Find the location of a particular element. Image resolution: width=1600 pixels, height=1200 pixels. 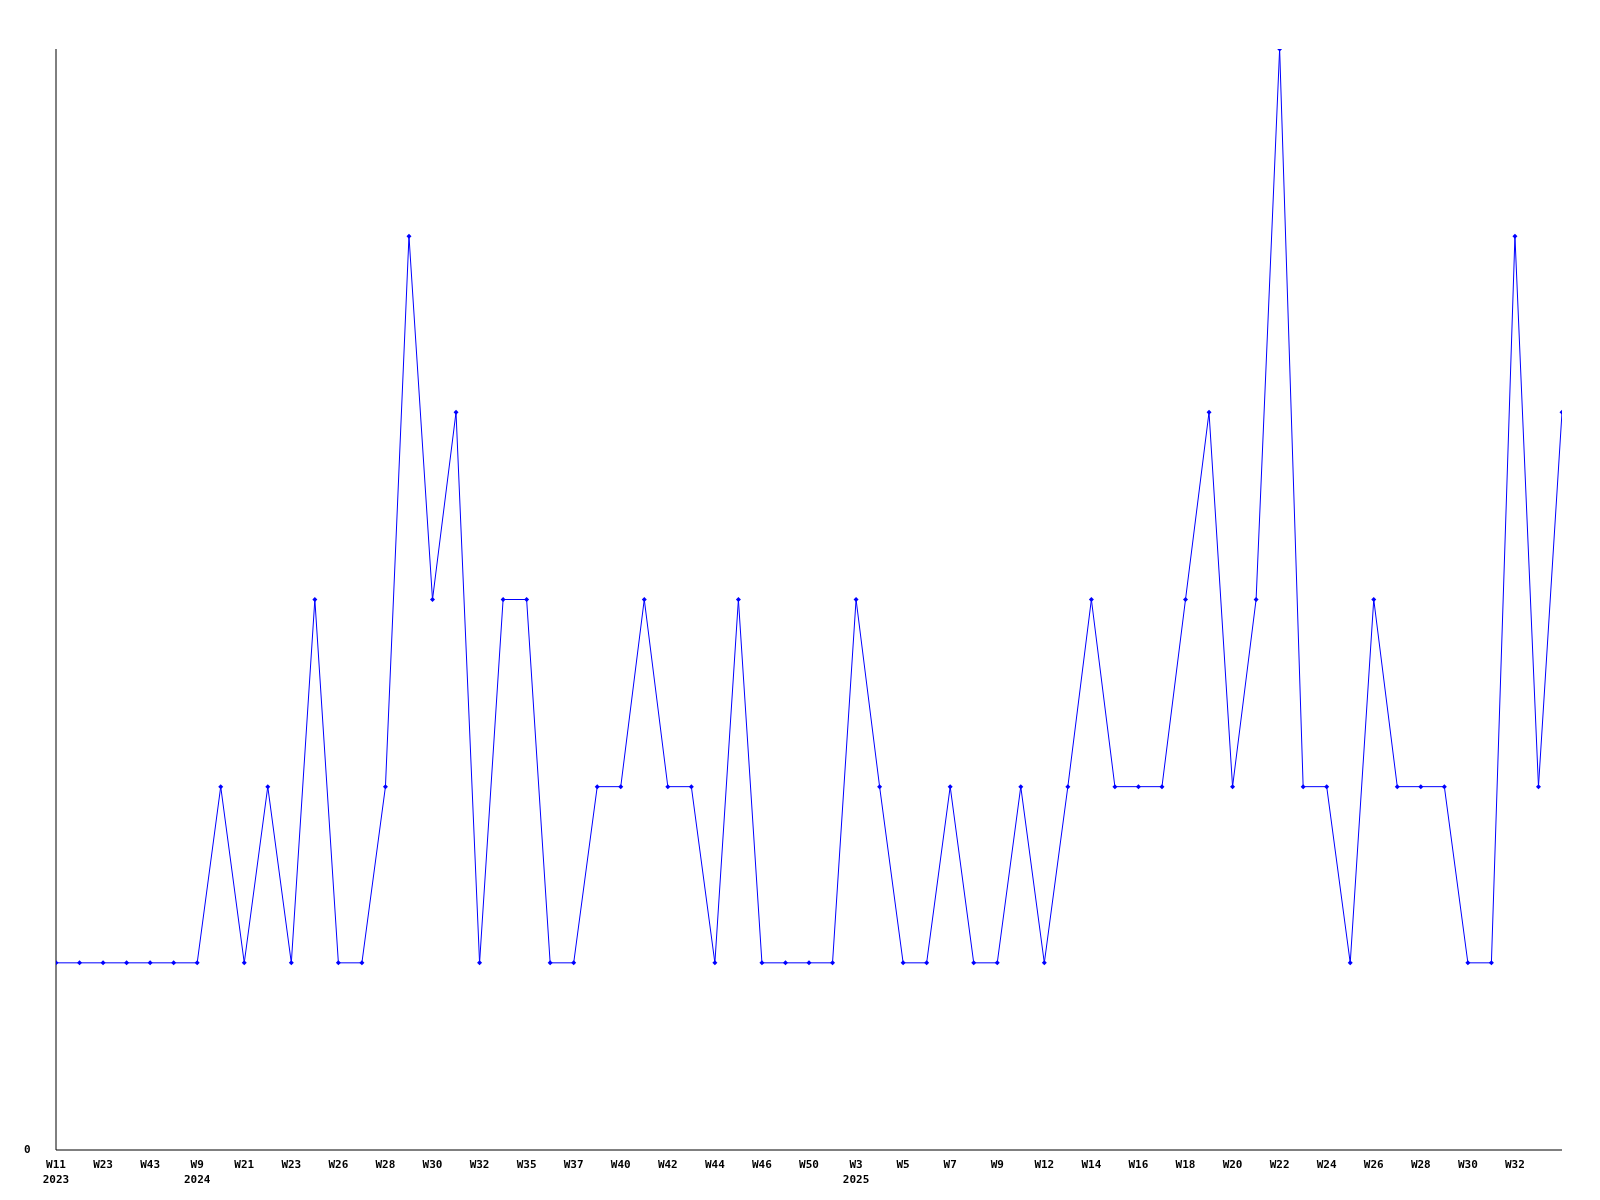

x-tick-label: W18 is located at coordinates (1185, 1164).